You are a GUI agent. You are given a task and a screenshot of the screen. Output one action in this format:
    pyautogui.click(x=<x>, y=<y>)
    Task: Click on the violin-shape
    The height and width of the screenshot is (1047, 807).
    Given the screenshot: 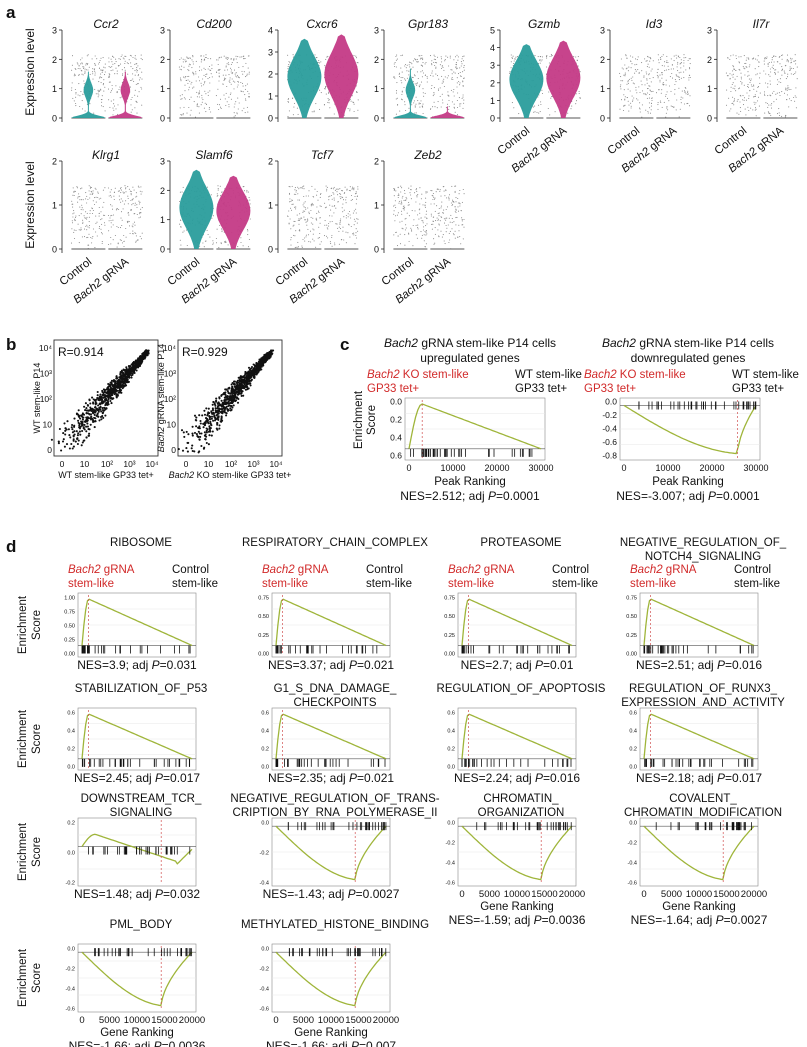 What is the action you would take?
    pyautogui.click(x=196, y=209)
    